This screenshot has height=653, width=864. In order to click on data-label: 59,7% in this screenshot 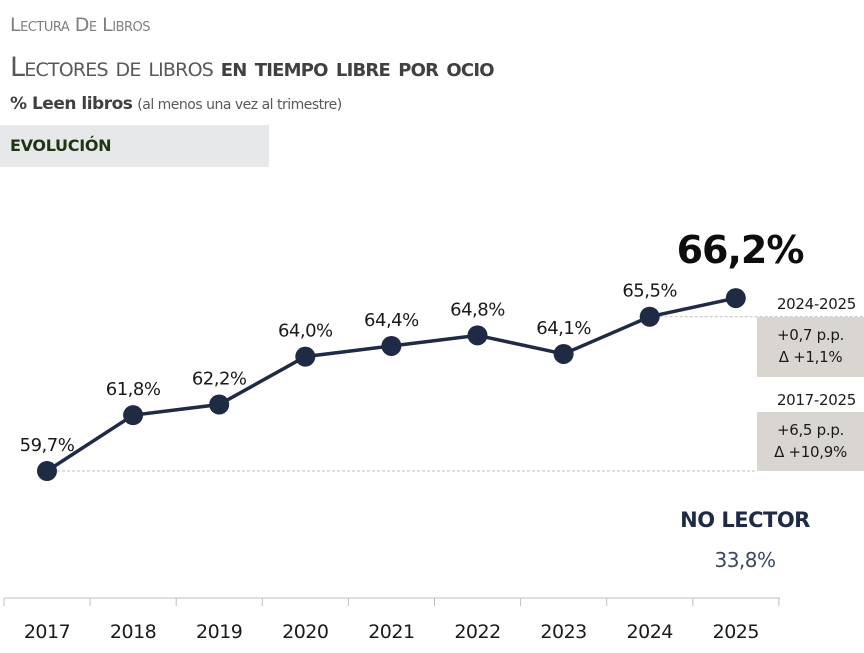, I will do `click(47, 445)`.